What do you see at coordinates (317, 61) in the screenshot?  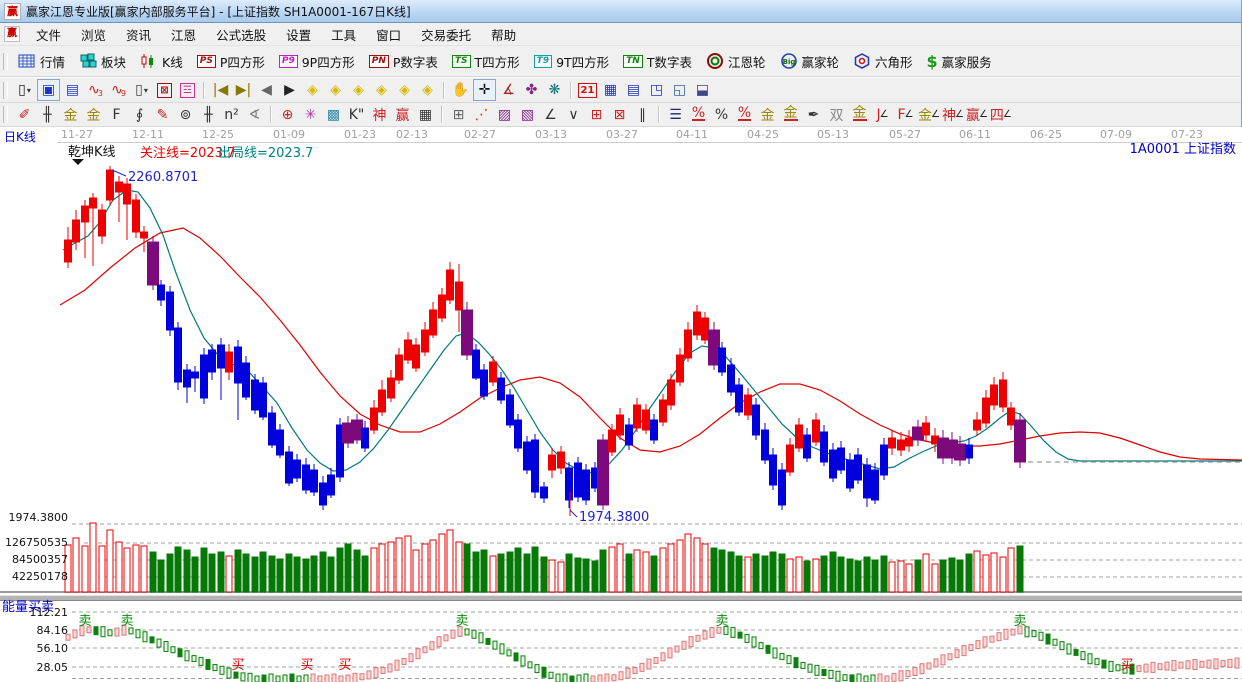 I see `toolbar-item-9p-square: P9 9P四方形` at bounding box center [317, 61].